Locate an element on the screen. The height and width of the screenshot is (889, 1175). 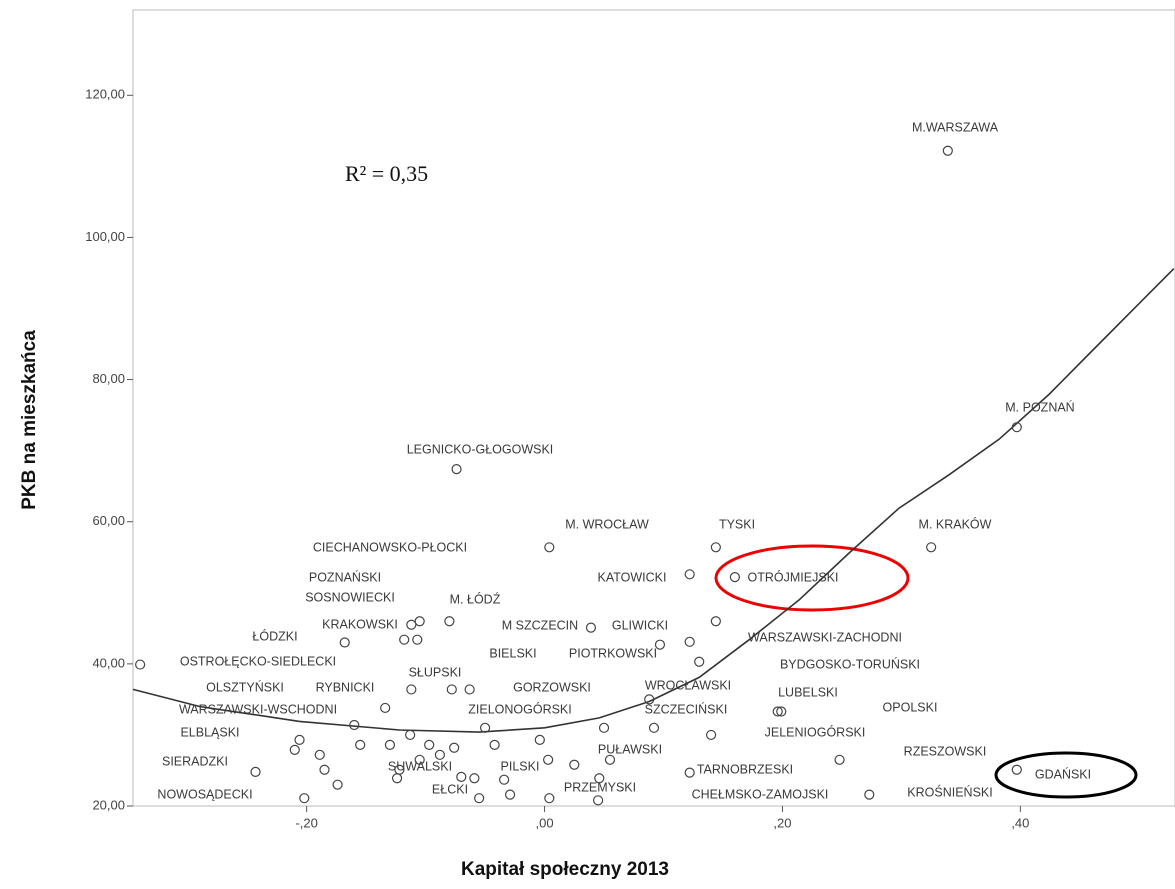
point-label: TARNOBRZESKI is located at coordinates (745, 769).